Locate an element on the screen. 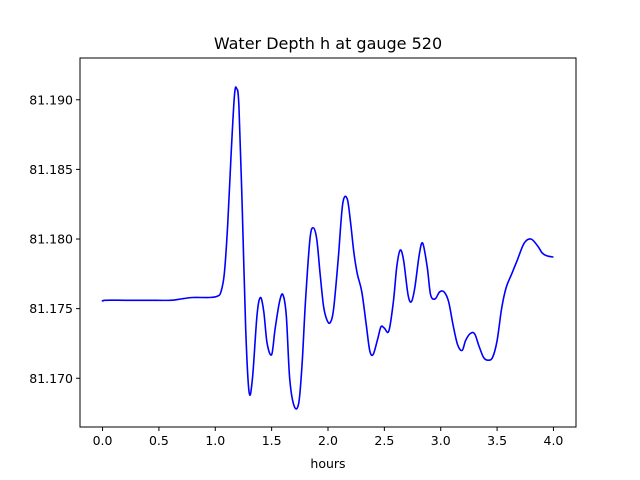 The height and width of the screenshot is (480, 640). y-tick-label: 81.170 is located at coordinates (51, 378).